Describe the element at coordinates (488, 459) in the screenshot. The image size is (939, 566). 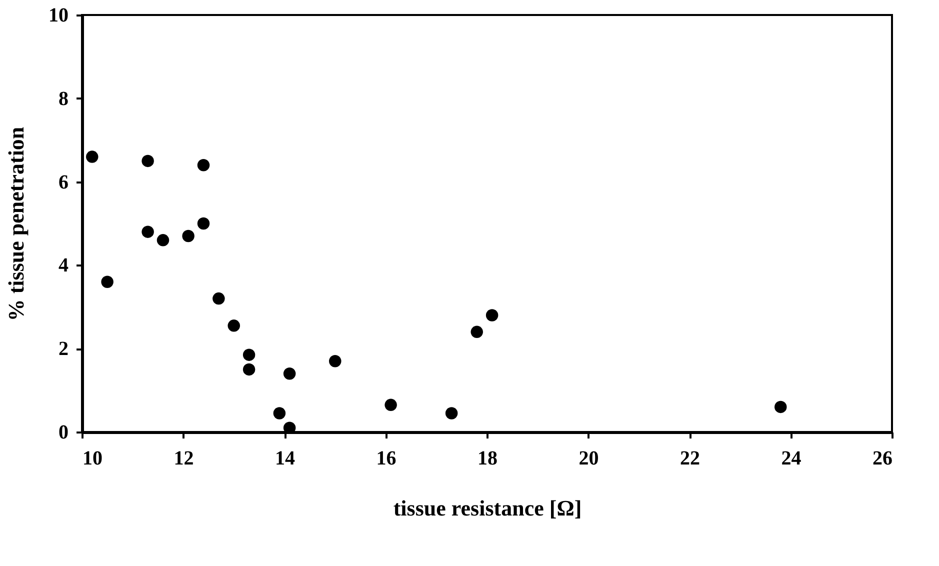
I see `x-tick-label: 18` at that location.